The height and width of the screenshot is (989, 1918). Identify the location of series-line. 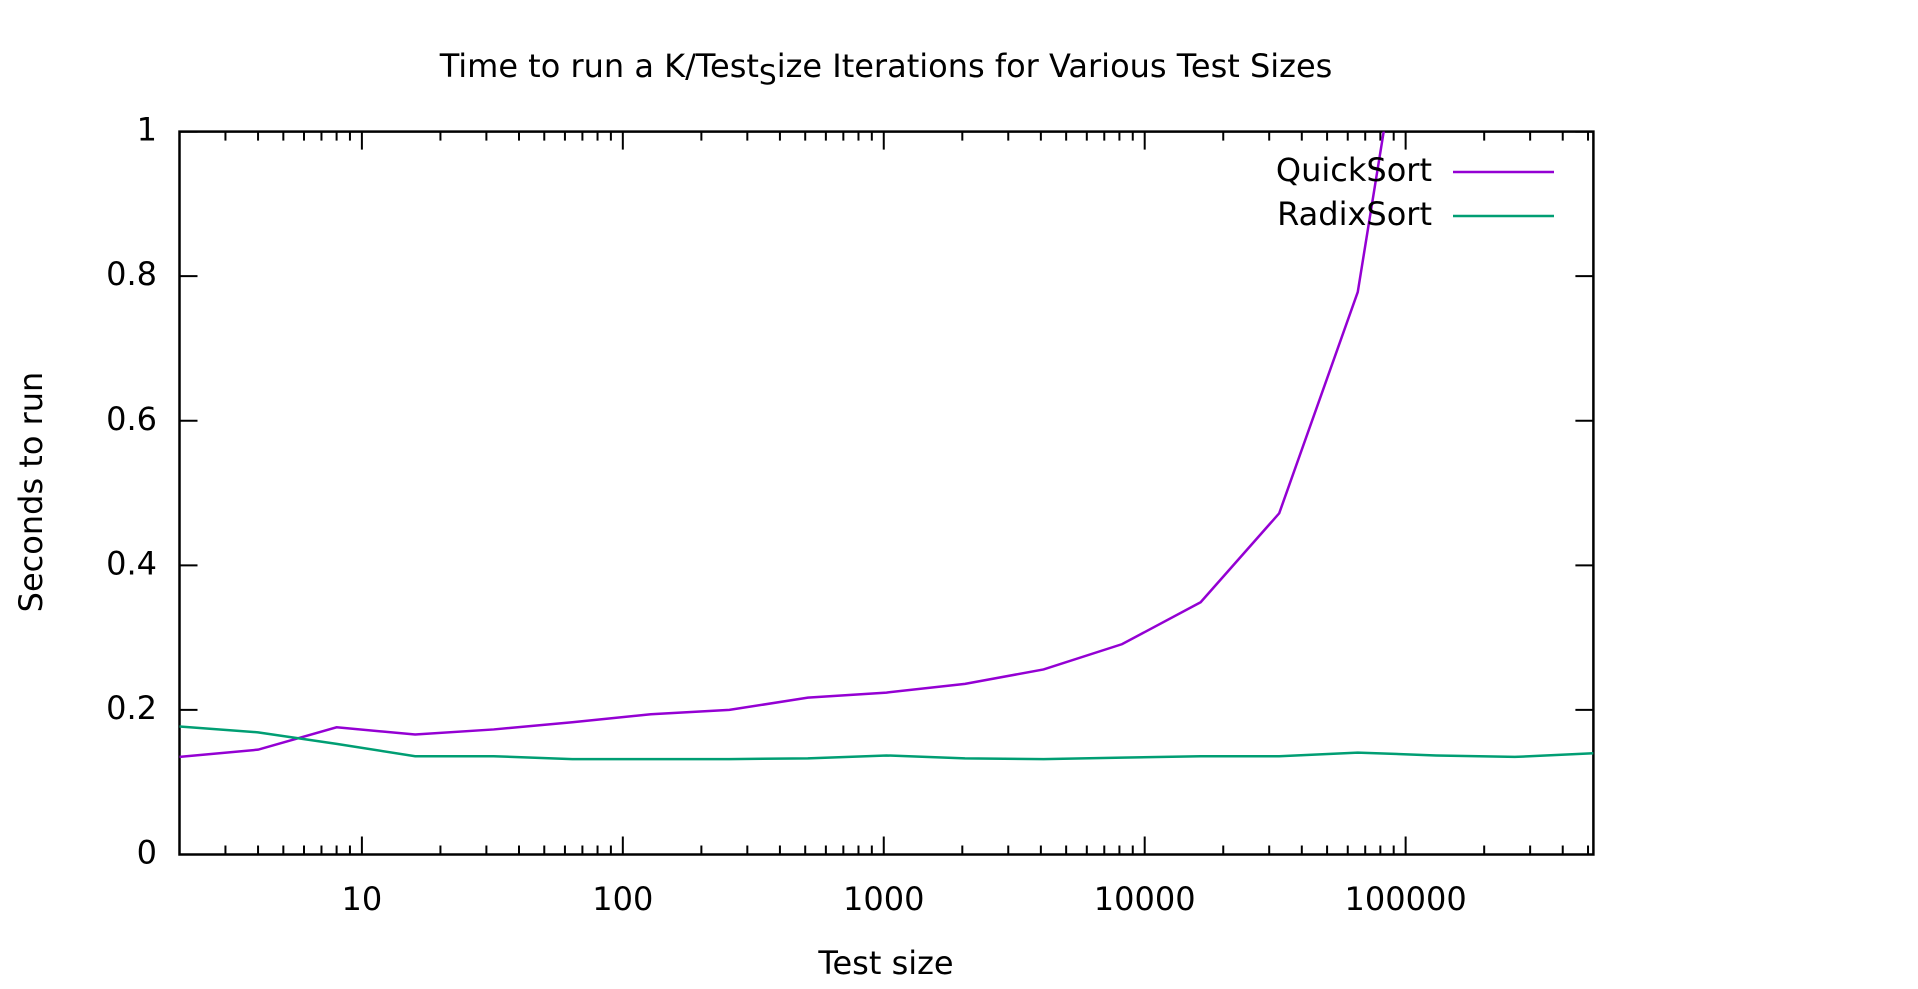
(886, 743).